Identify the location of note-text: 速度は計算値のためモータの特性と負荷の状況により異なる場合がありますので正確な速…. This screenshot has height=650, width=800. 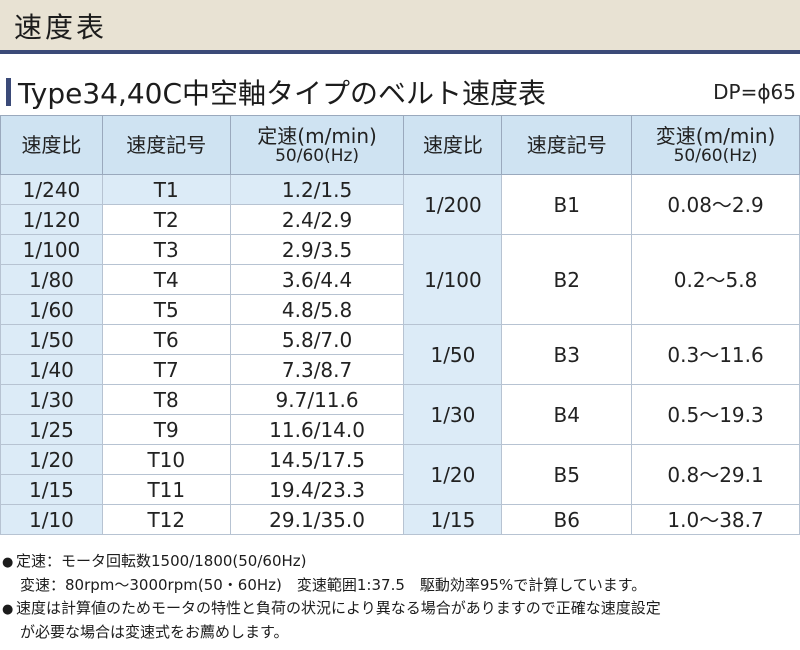
(338, 608).